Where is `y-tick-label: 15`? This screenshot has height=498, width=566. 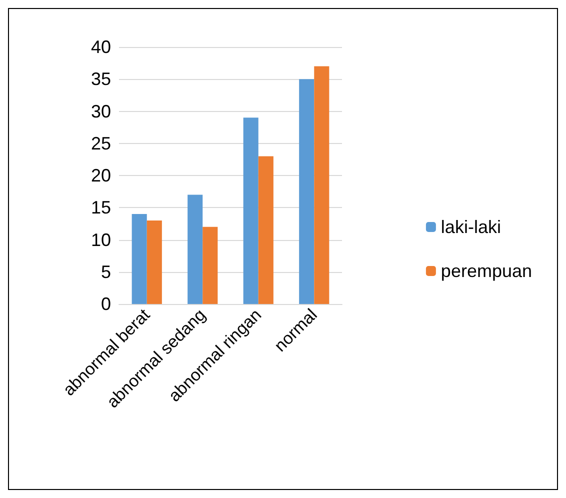 y-tick-label: 15 is located at coordinates (100, 208).